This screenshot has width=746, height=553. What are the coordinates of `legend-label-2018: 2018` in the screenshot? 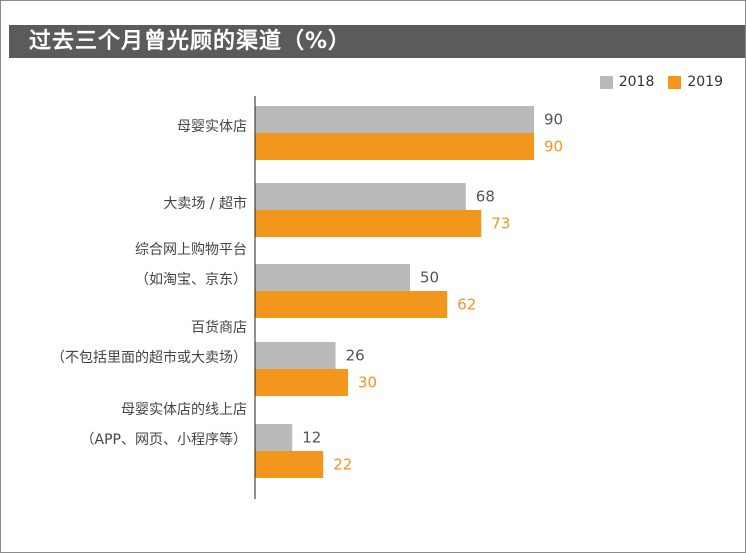 It's located at (636, 82).